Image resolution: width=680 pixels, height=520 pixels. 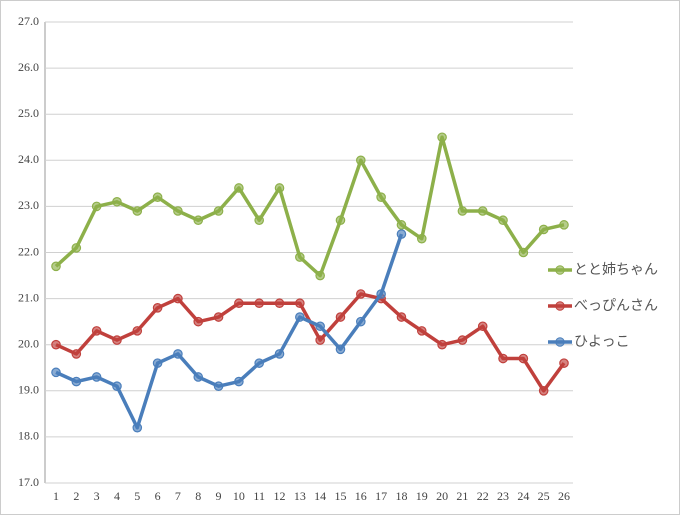 I want to click on y-tick-label: 20.0, so click(x=28, y=343).